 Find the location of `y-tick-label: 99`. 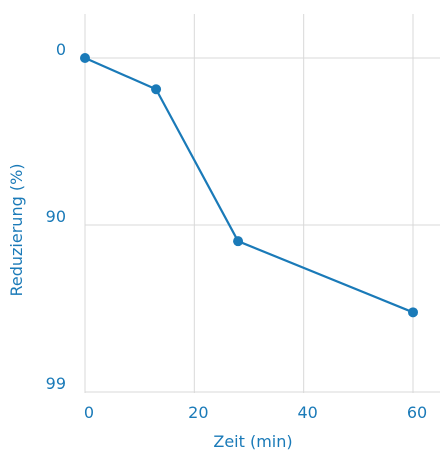

y-tick-label: 99 is located at coordinates (56, 383).